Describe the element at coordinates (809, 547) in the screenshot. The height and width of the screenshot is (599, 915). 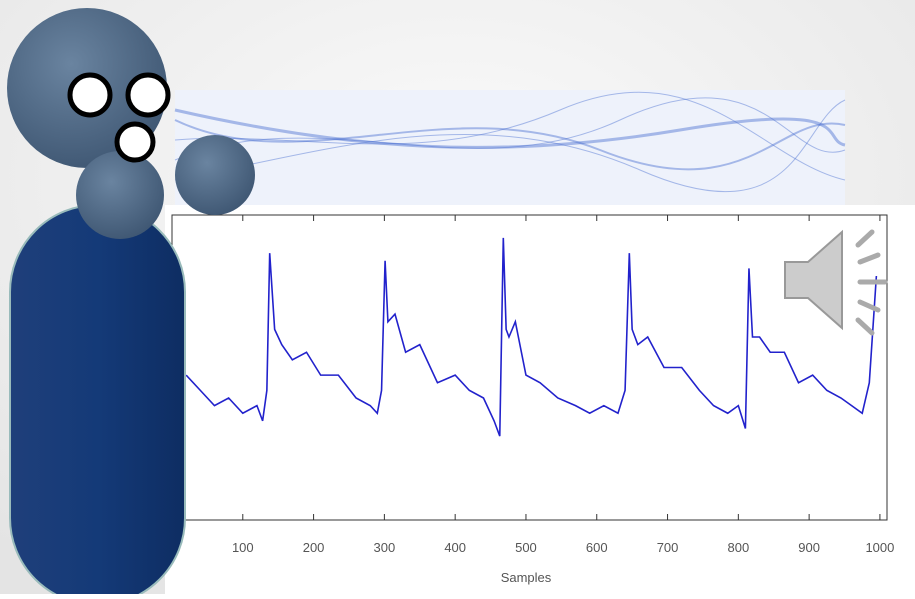
I see `x-tick-label: 900` at that location.